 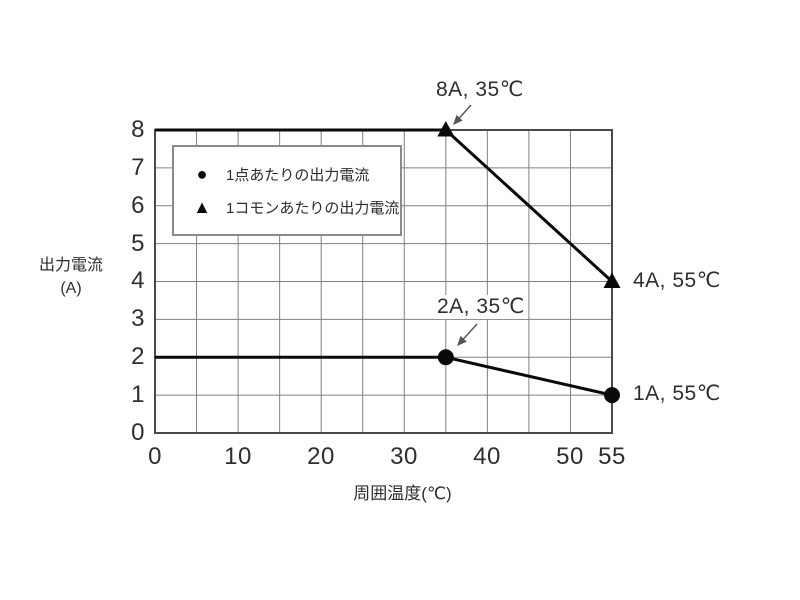 What do you see at coordinates (481, 307) in the screenshot?
I see `annotation-2a-35c: 2A, 35℃` at bounding box center [481, 307].